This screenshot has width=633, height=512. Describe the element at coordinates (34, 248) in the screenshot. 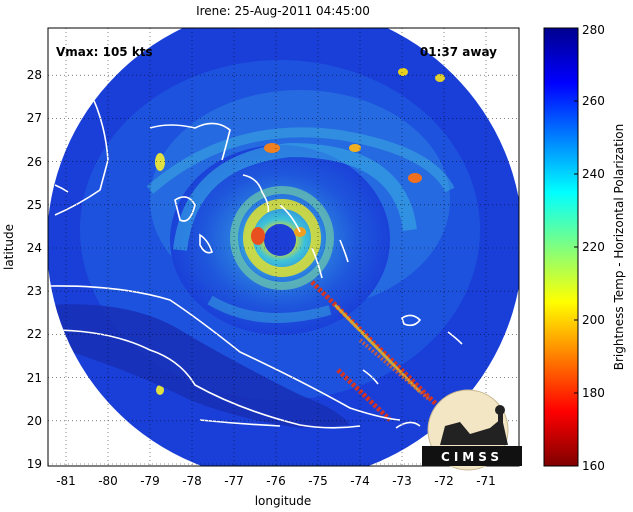

I see `y-tick-label: 24` at that location.